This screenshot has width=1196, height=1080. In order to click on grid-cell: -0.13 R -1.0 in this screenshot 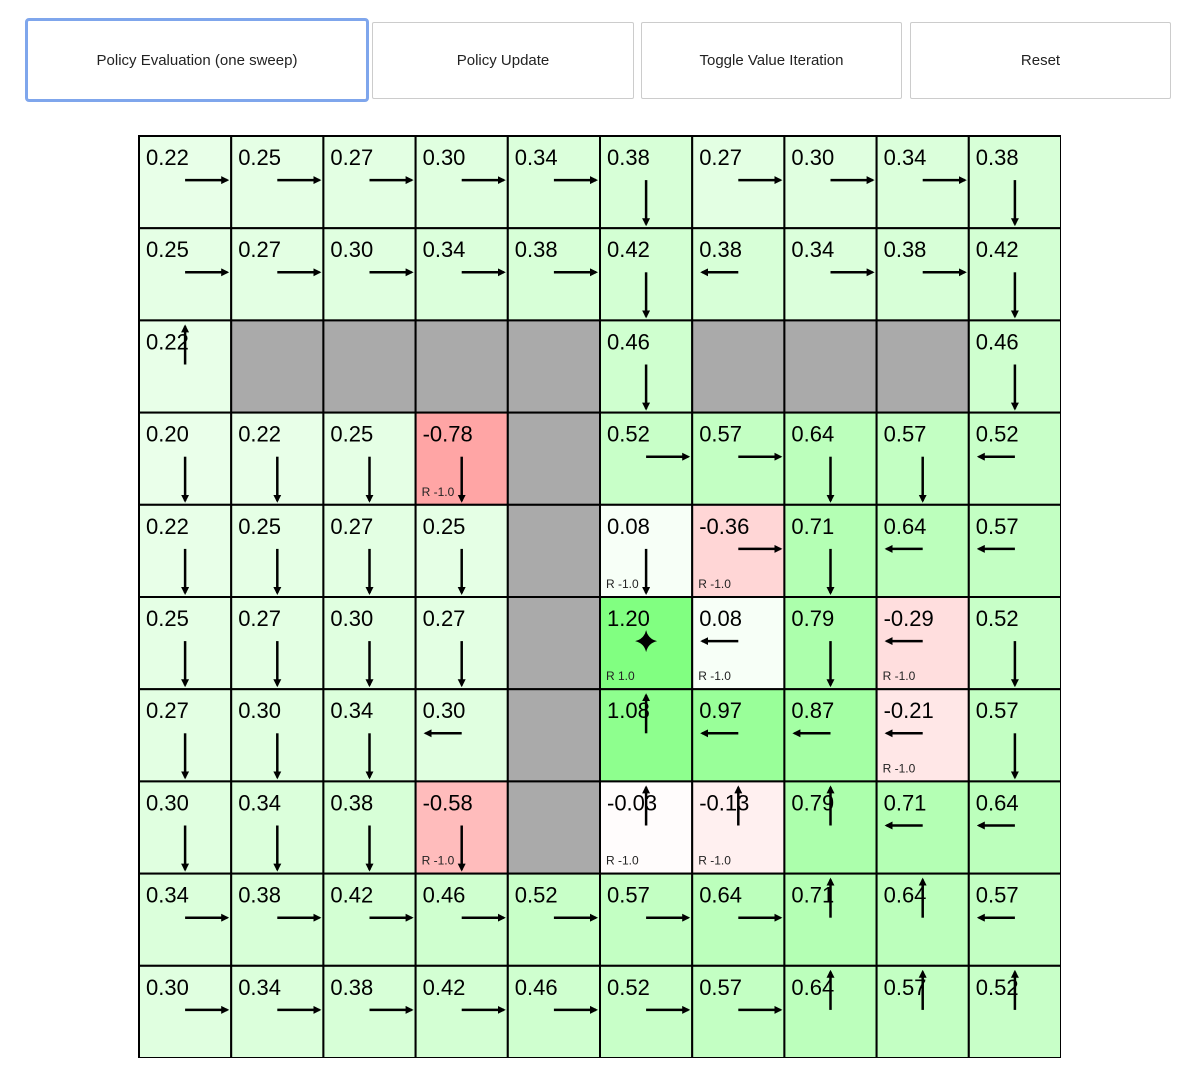, I will do `click(738, 827)`.